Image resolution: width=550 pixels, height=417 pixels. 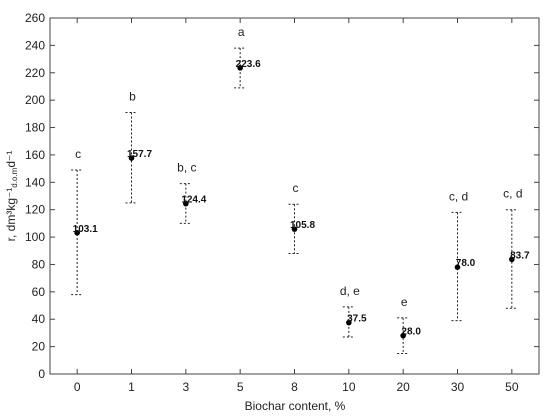 What do you see at coordinates (35, 182) in the screenshot?
I see `y-tick-label: 140` at bounding box center [35, 182].